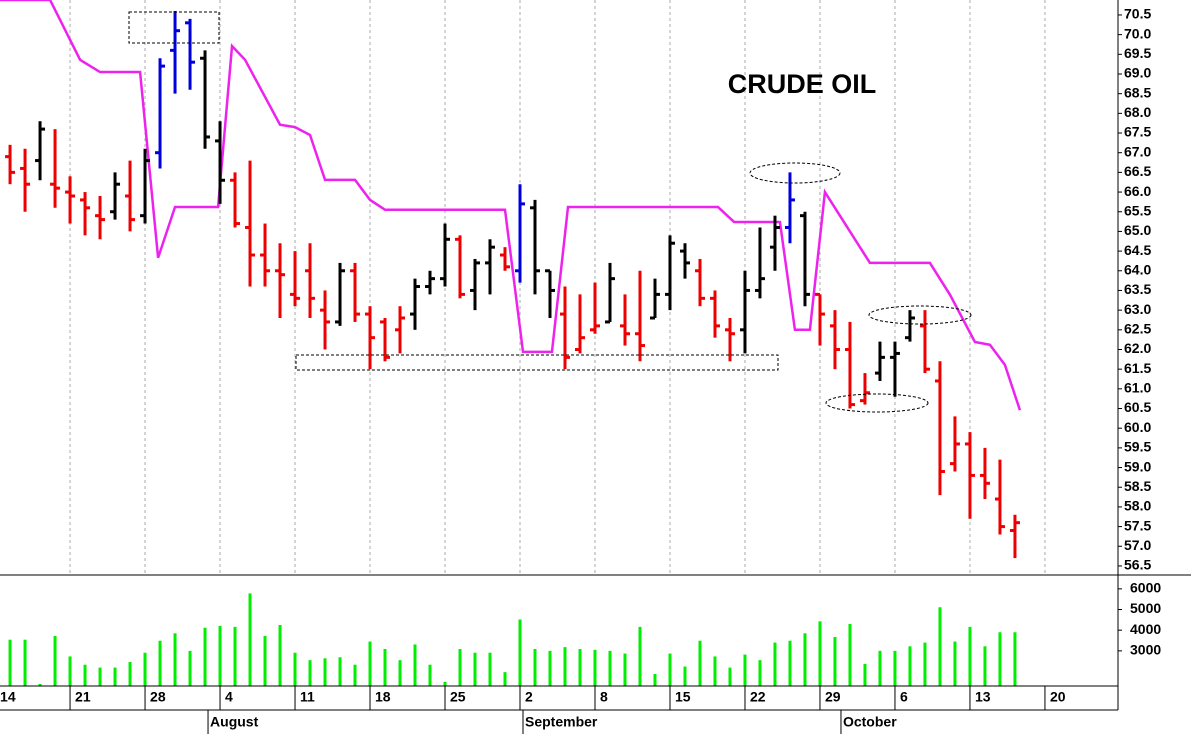  I want to click on y-tick-label: 59.0, so click(1137, 466).